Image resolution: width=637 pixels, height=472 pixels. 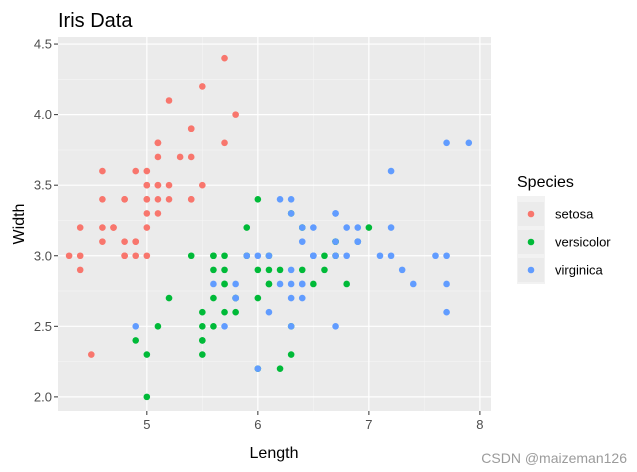 I want to click on legend-label-setosa: setosa, so click(x=574, y=214).